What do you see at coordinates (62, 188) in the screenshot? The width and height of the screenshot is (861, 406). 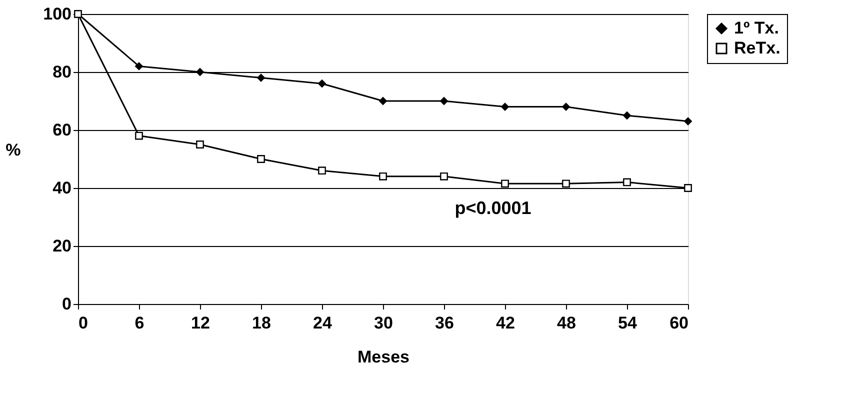 I see `y-tick-label: 40` at bounding box center [62, 188].